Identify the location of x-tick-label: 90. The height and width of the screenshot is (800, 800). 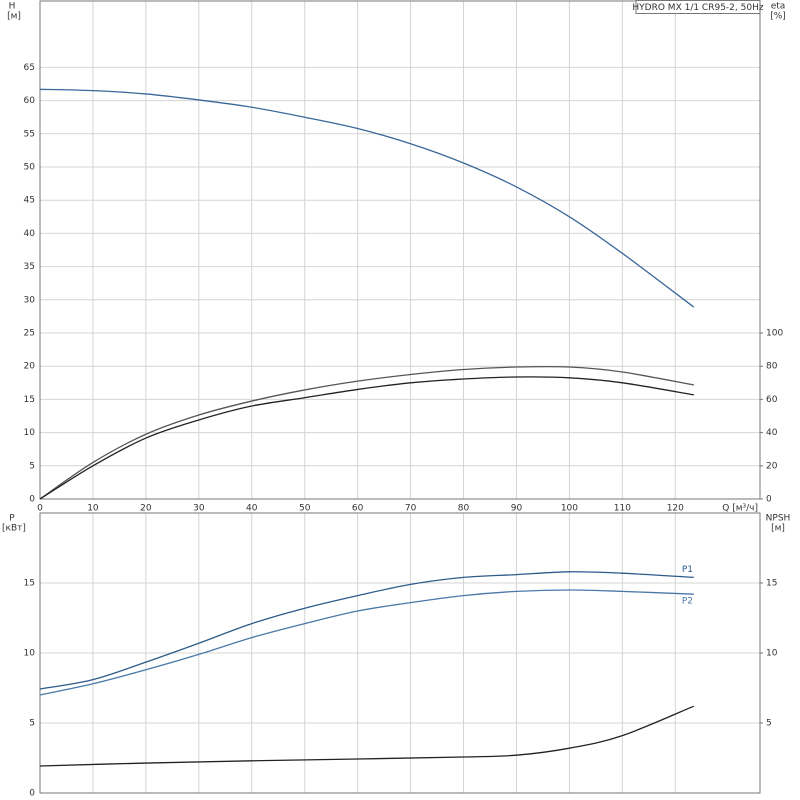
(517, 509).